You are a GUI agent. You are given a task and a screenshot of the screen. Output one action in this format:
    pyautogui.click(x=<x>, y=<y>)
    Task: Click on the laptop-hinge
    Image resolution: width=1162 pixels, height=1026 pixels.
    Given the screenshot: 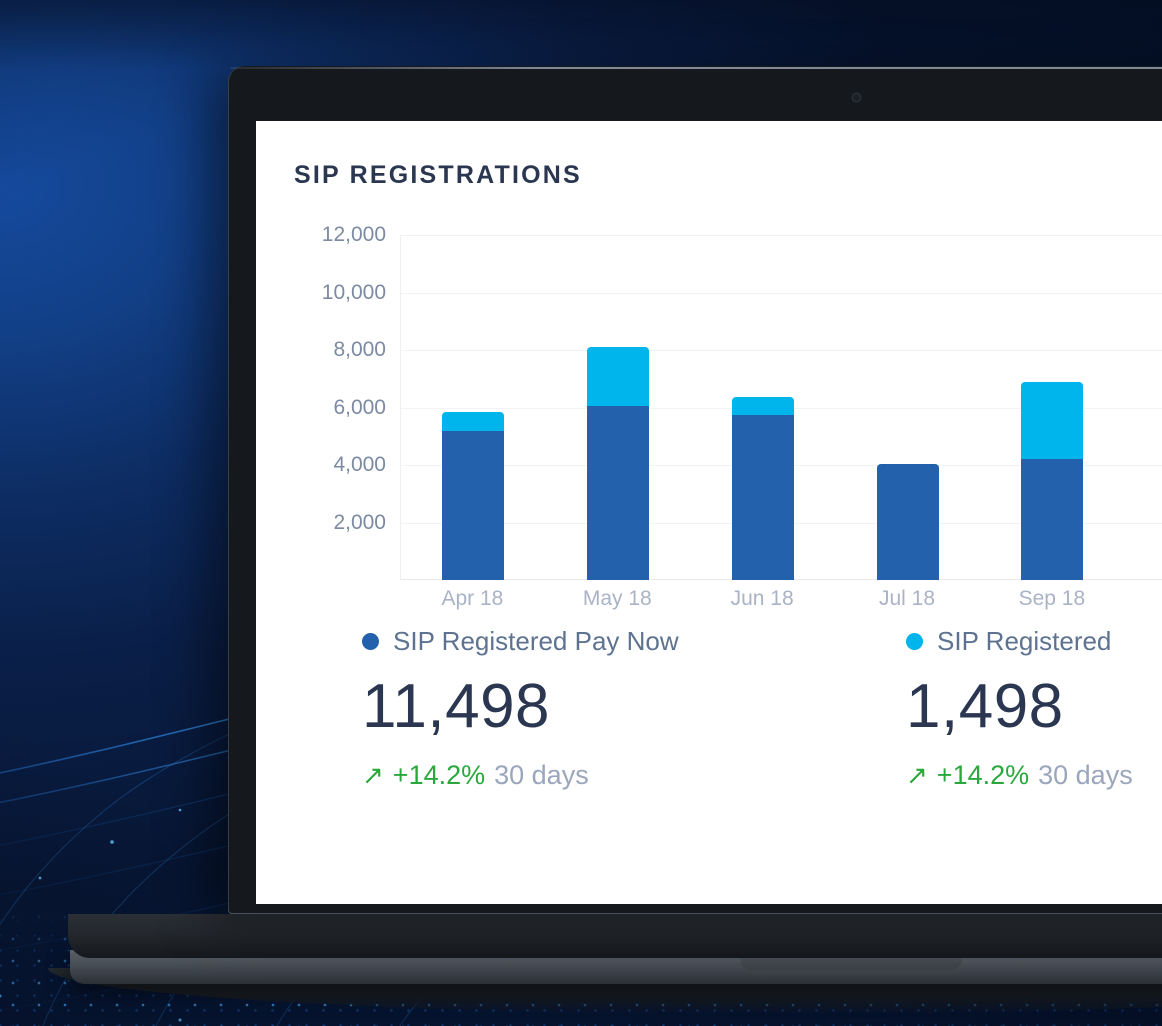 What is the action you would take?
    pyautogui.click(x=615, y=936)
    